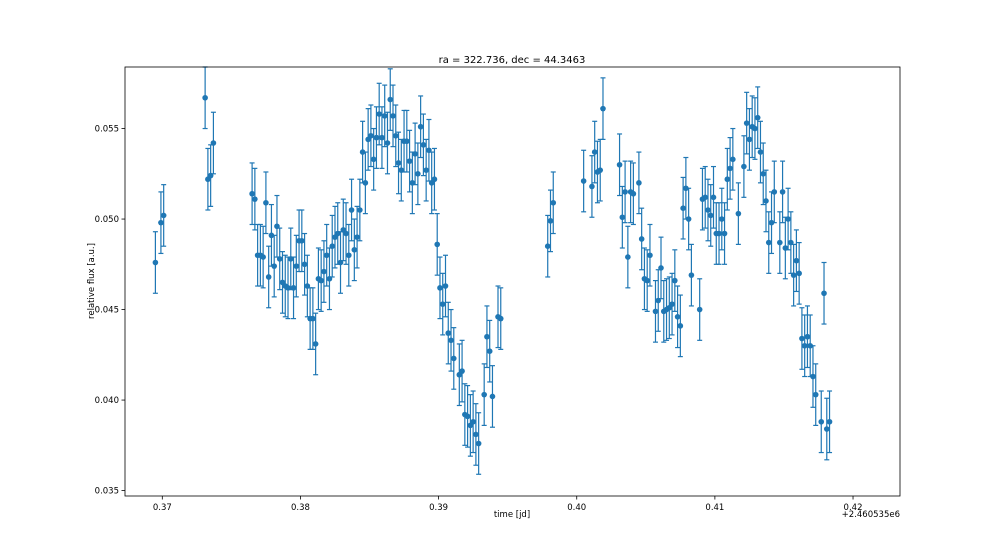  I want to click on x-tick-label: 0.38, so click(300, 508).